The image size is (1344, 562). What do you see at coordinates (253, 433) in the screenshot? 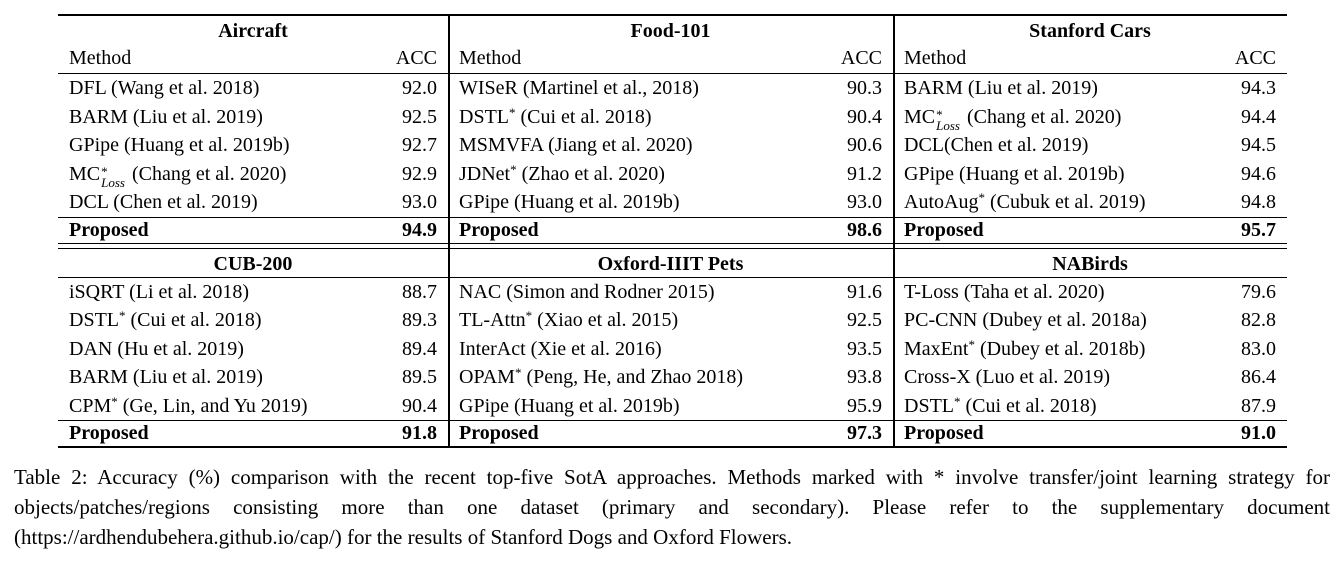
I see `proposed-row: Proposed 91.8` at bounding box center [253, 433].